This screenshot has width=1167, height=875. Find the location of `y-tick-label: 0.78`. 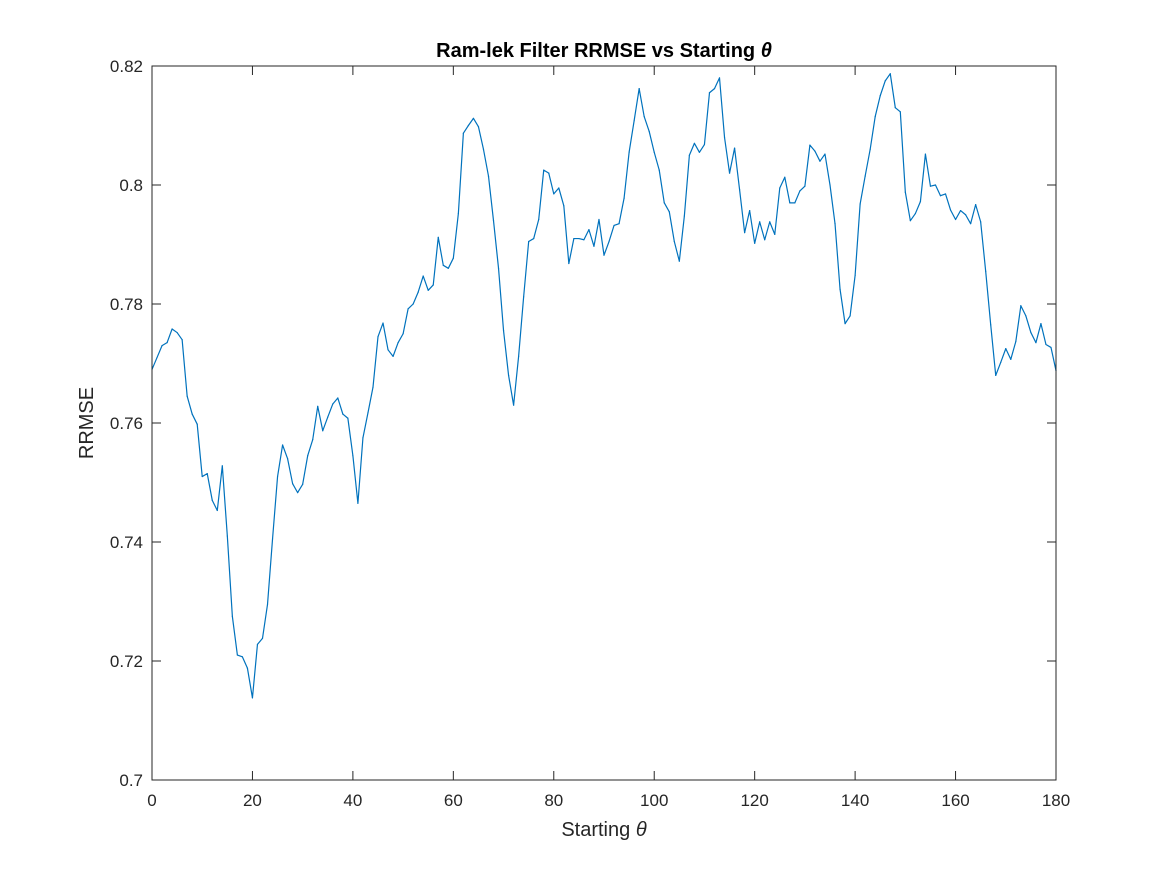

y-tick-label: 0.78 is located at coordinates (126, 304).